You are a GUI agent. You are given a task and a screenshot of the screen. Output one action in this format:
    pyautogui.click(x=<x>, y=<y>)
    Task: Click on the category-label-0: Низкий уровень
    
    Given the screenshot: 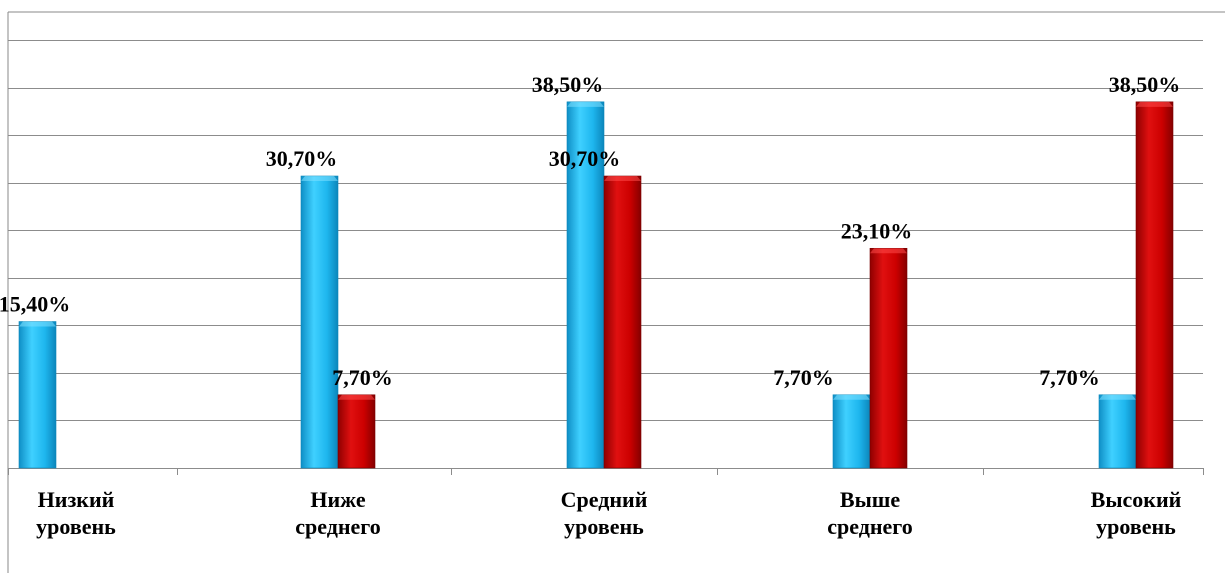 What is the action you would take?
    pyautogui.click(x=76, y=513)
    